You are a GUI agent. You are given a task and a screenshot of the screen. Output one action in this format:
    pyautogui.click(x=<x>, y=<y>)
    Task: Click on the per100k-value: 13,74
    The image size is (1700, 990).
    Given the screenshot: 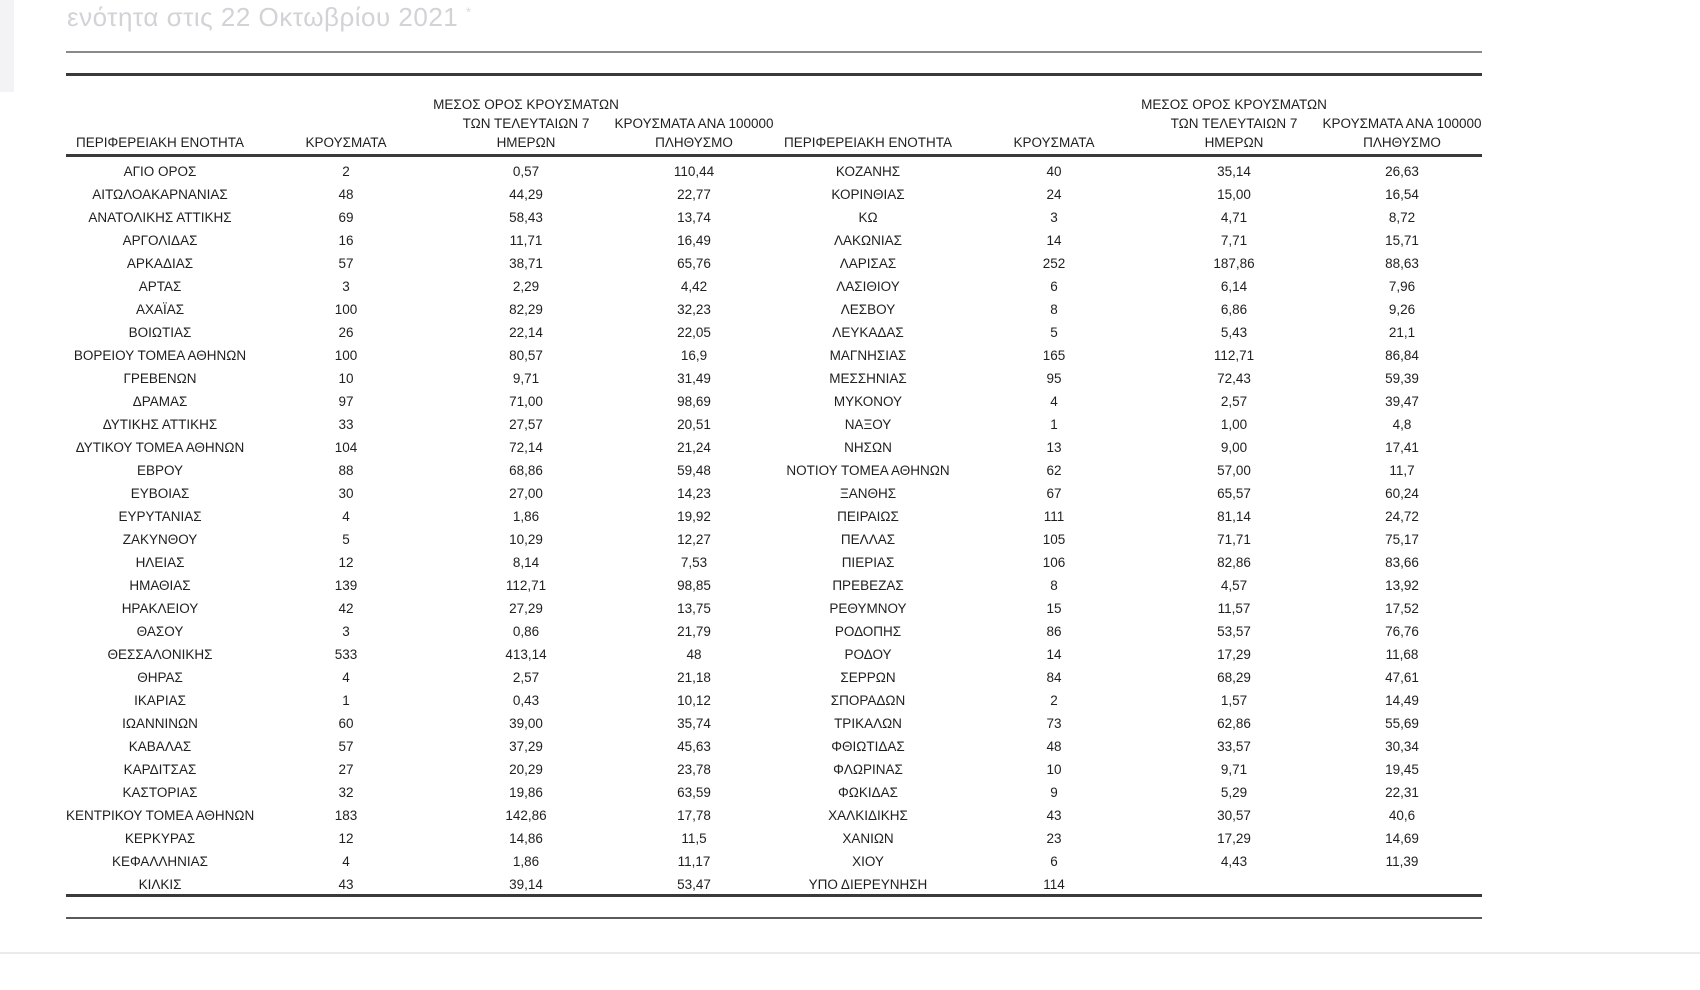 What is the action you would take?
    pyautogui.click(x=694, y=217)
    